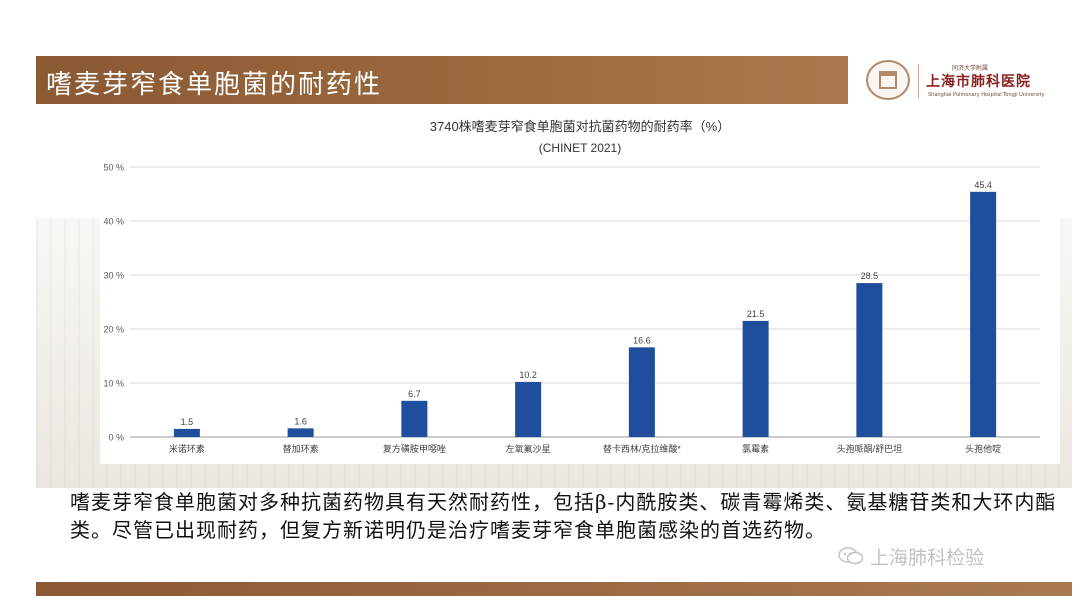  I want to click on bar-value-label: 16.6, so click(642, 340).